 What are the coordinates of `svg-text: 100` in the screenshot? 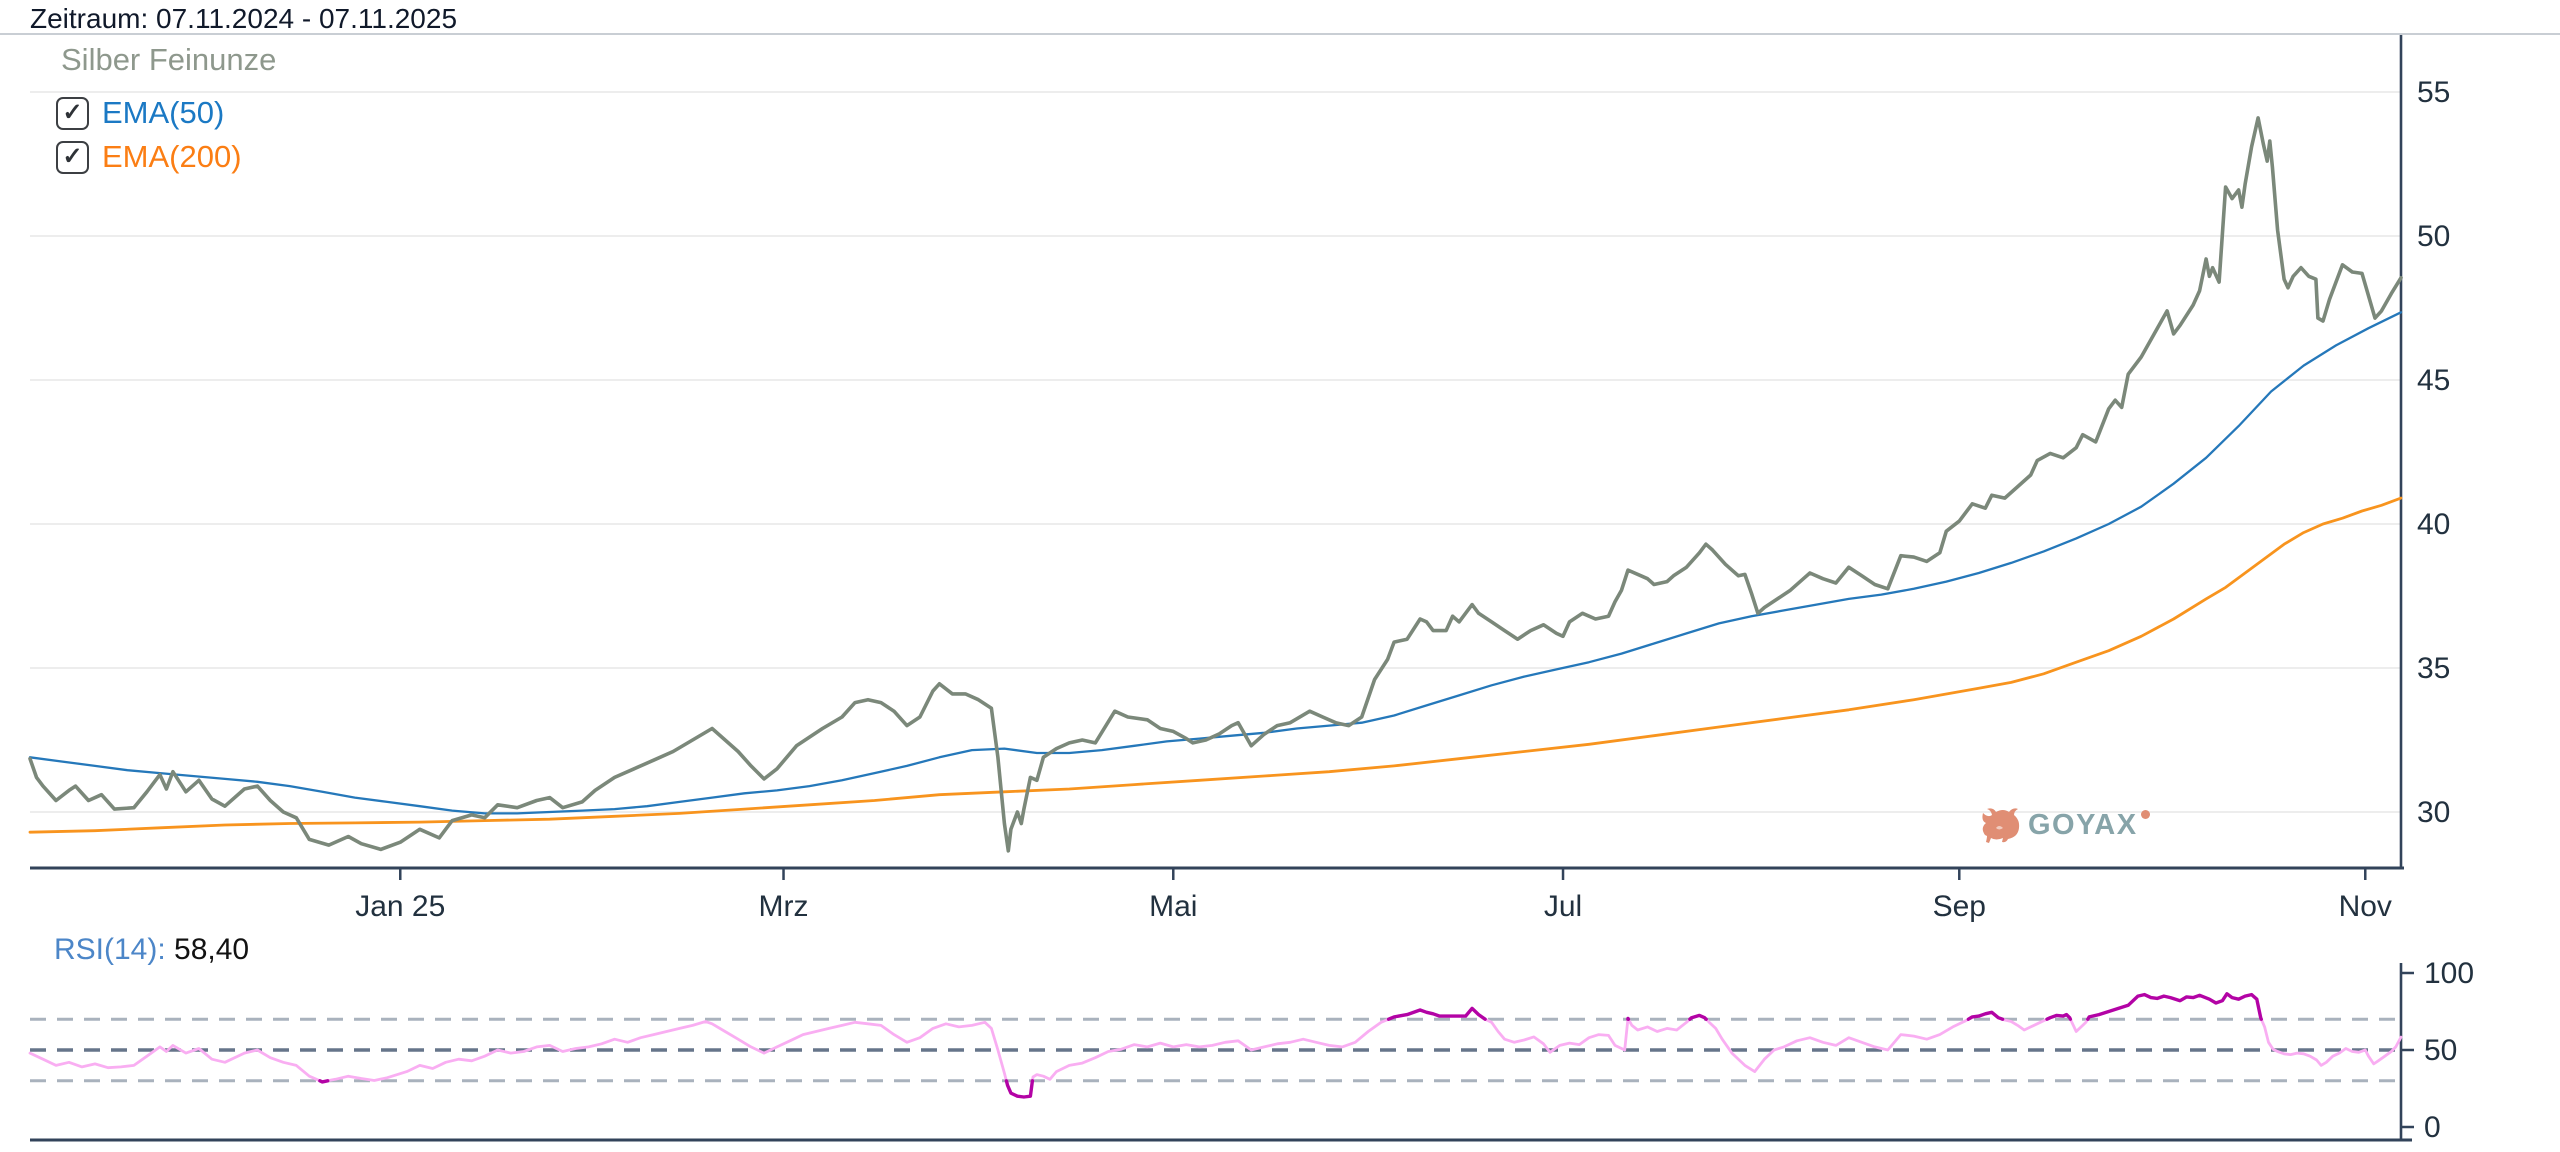 It's located at (2449, 973).